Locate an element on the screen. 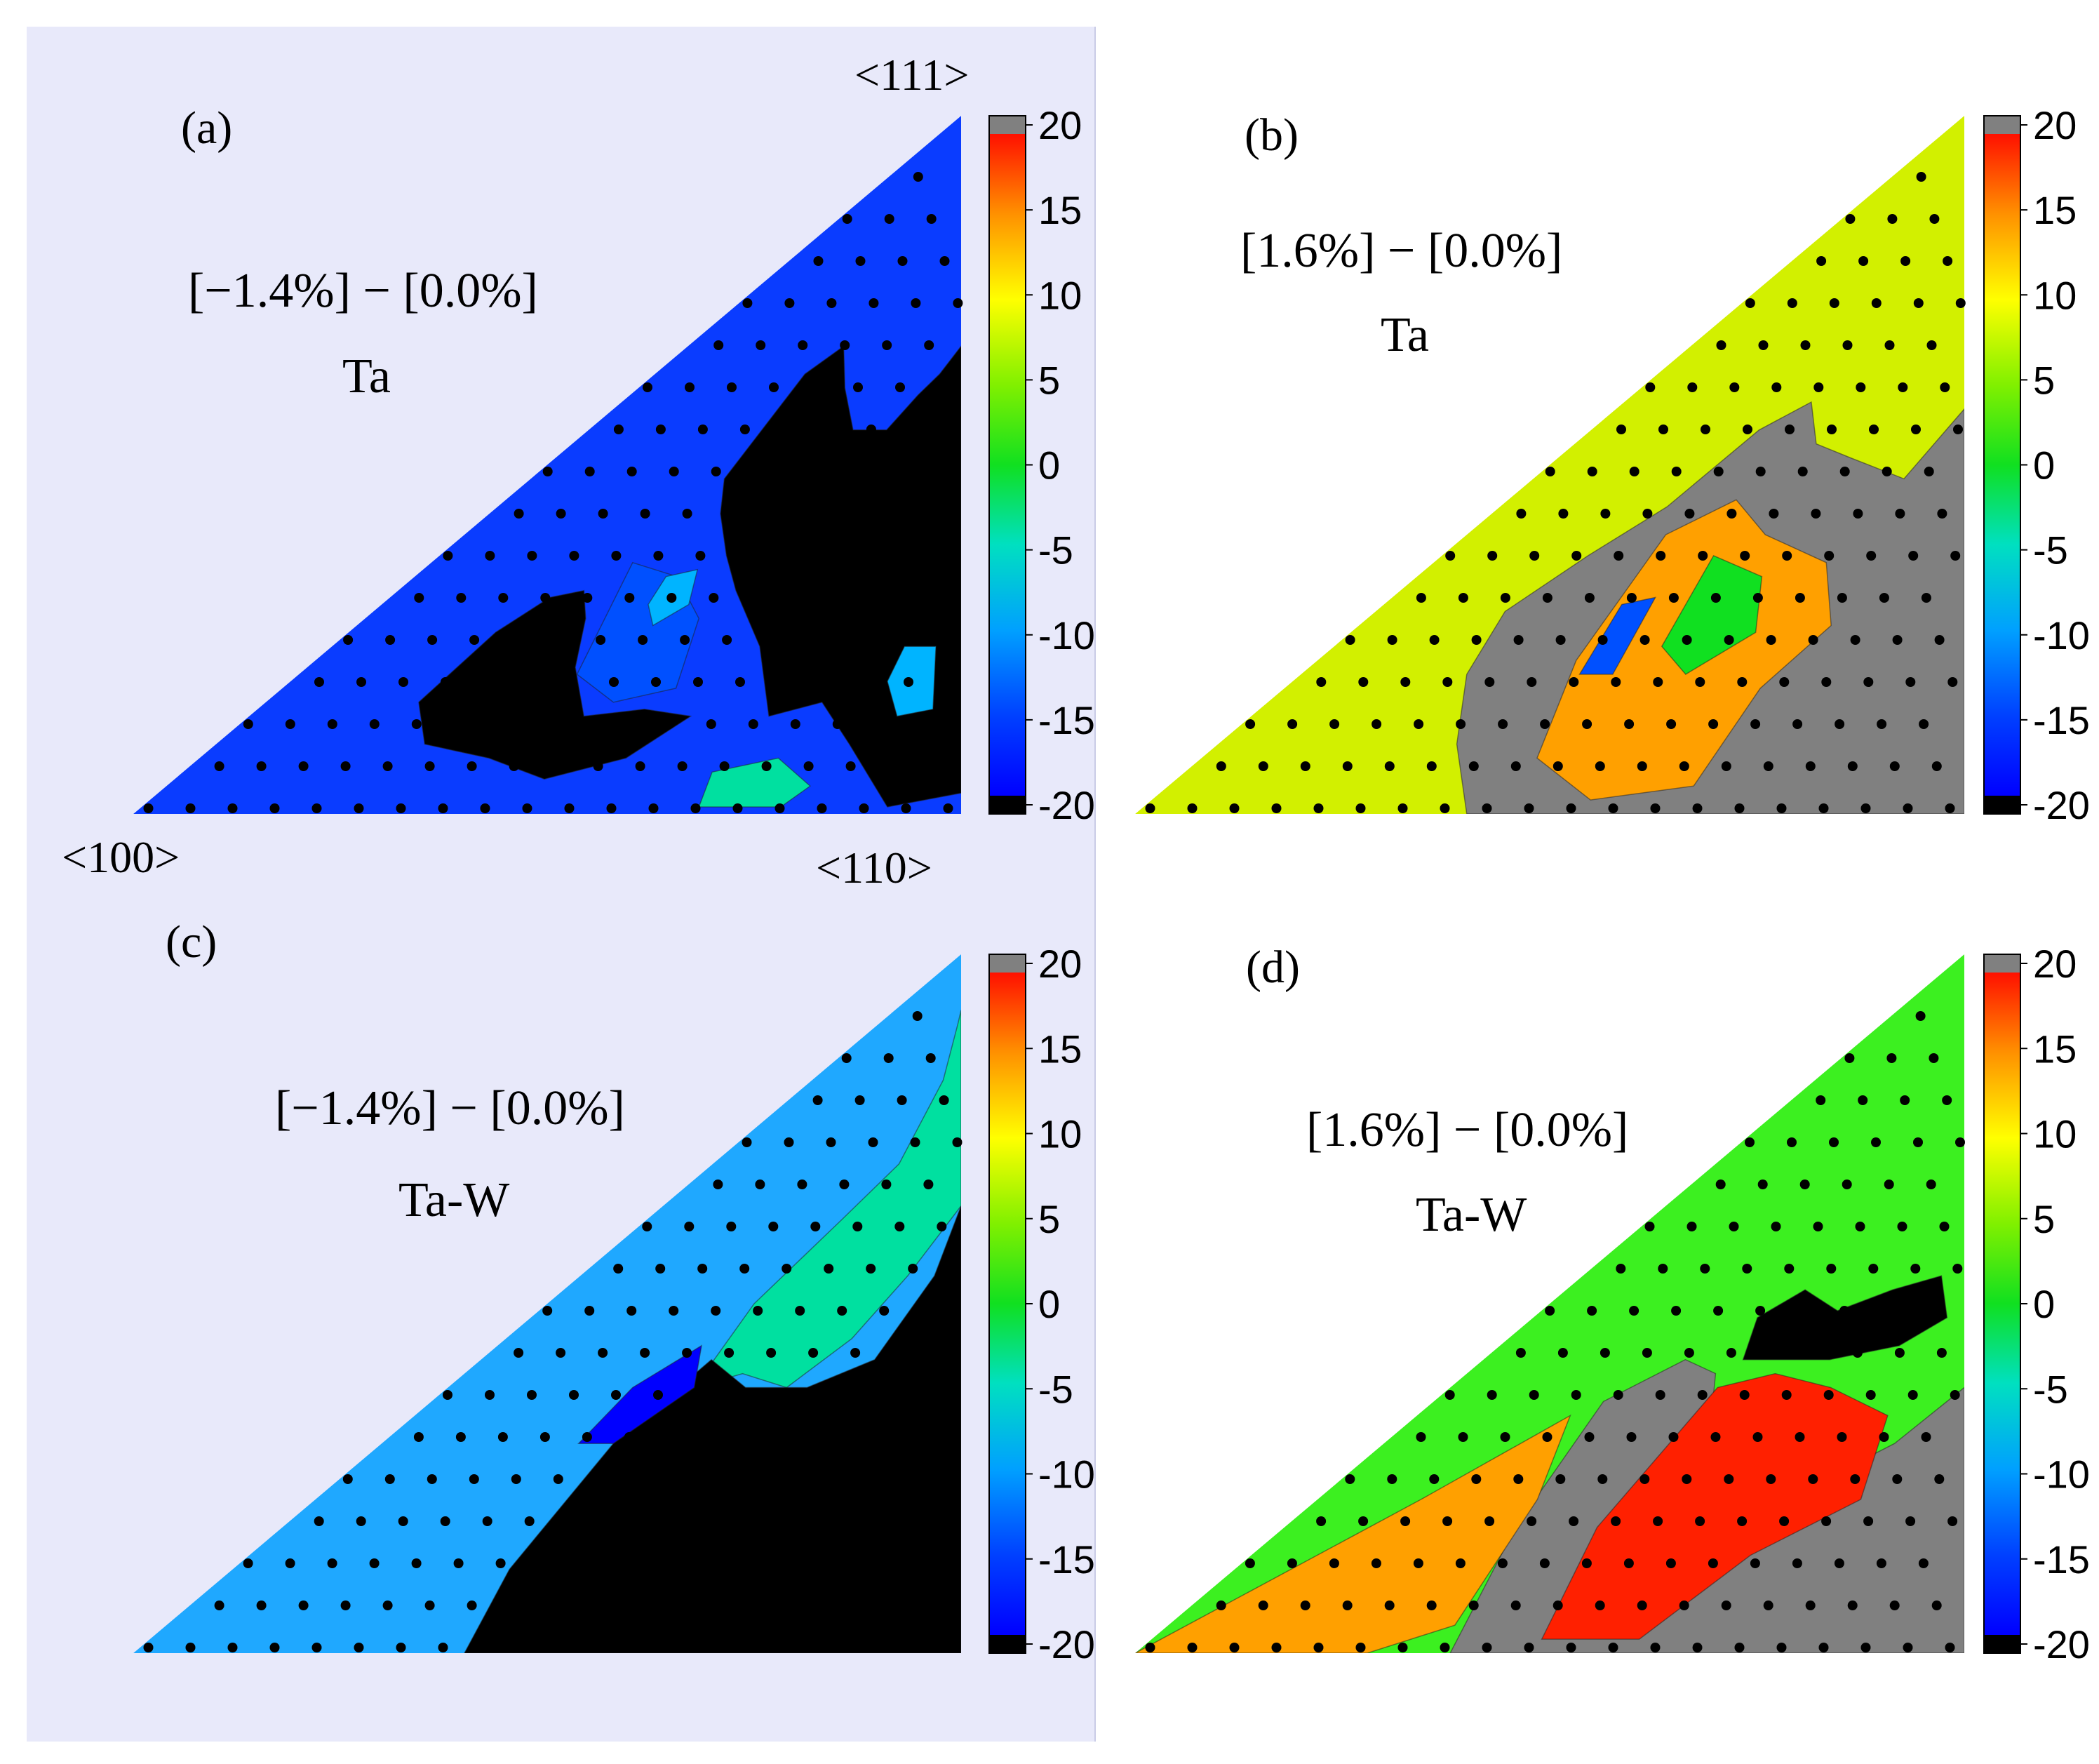 This screenshot has height=1764, width=2099. black-pocket is located at coordinates (1845, 1318).